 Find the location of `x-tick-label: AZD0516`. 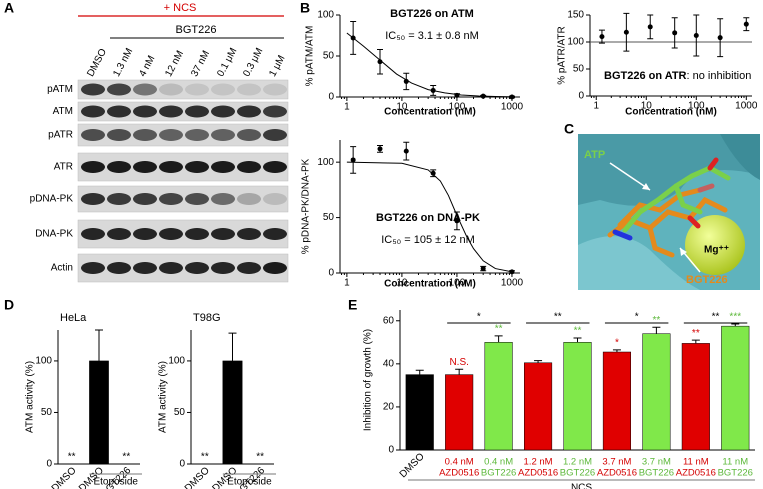

x-tick-label: AZD0516 is located at coordinates (696, 473).